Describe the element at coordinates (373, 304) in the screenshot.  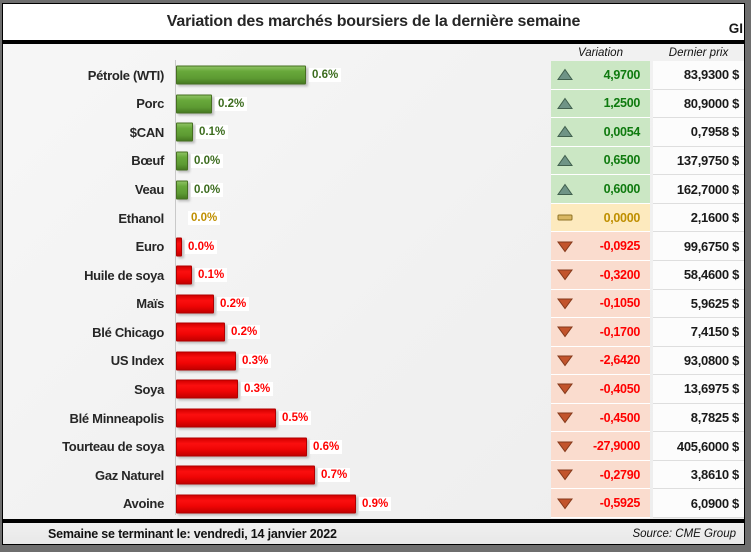
I see `market-row: Maïs 0.2% -0,1050 5,9625 $` at that location.